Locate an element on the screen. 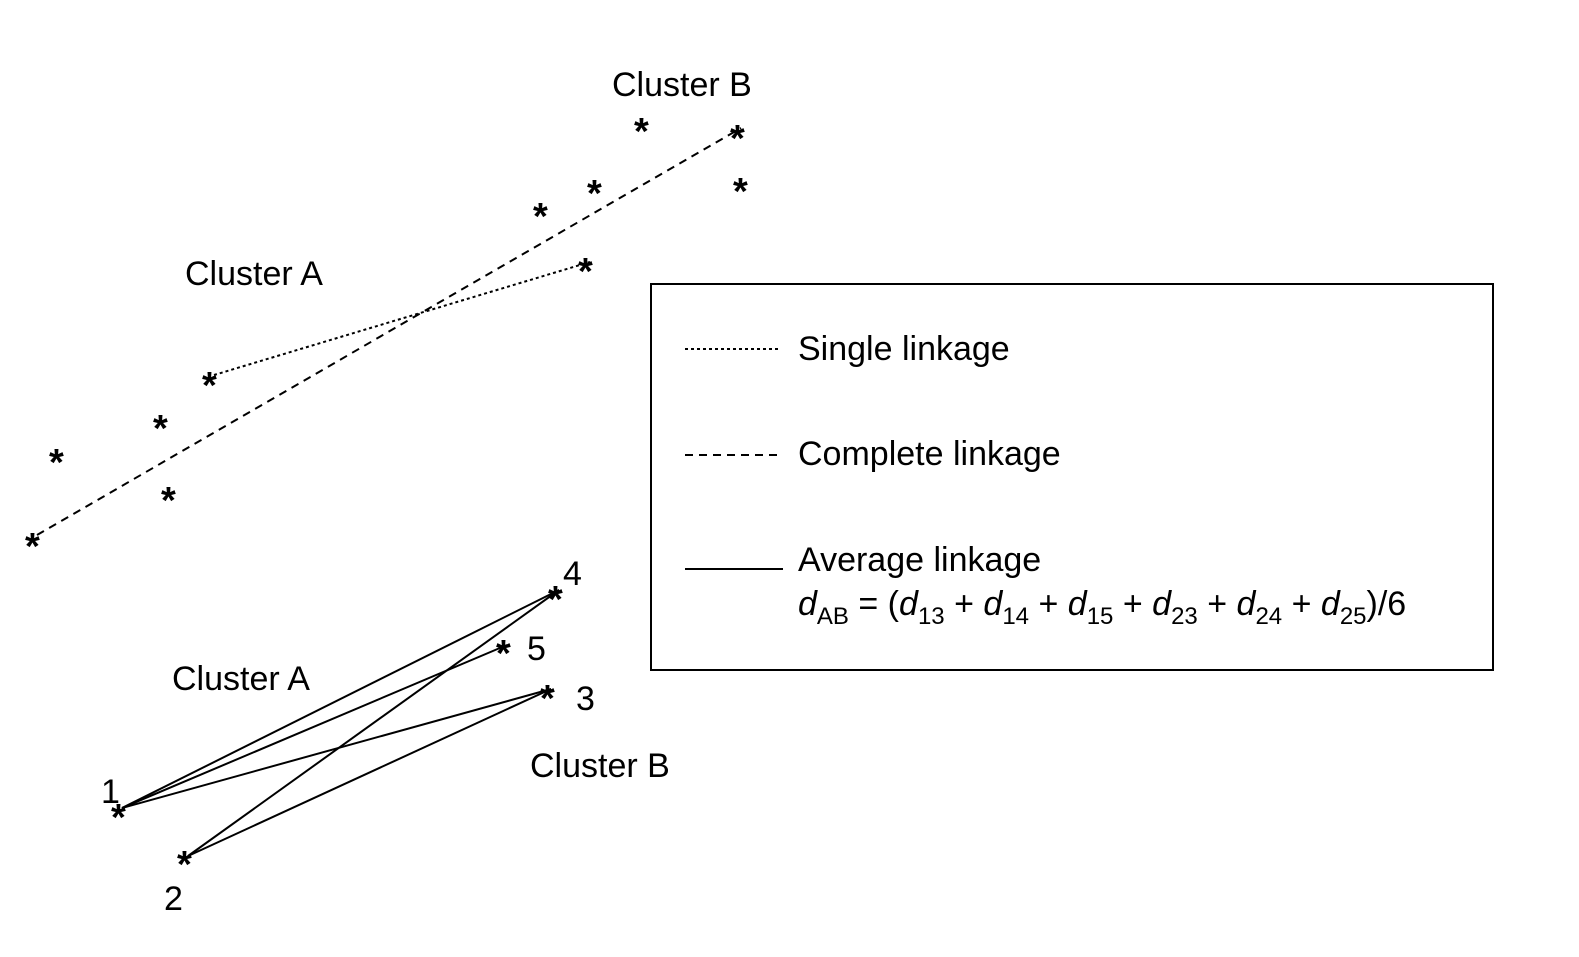 The height and width of the screenshot is (957, 1579). bottom-point-5: * is located at coordinates (503, 654).